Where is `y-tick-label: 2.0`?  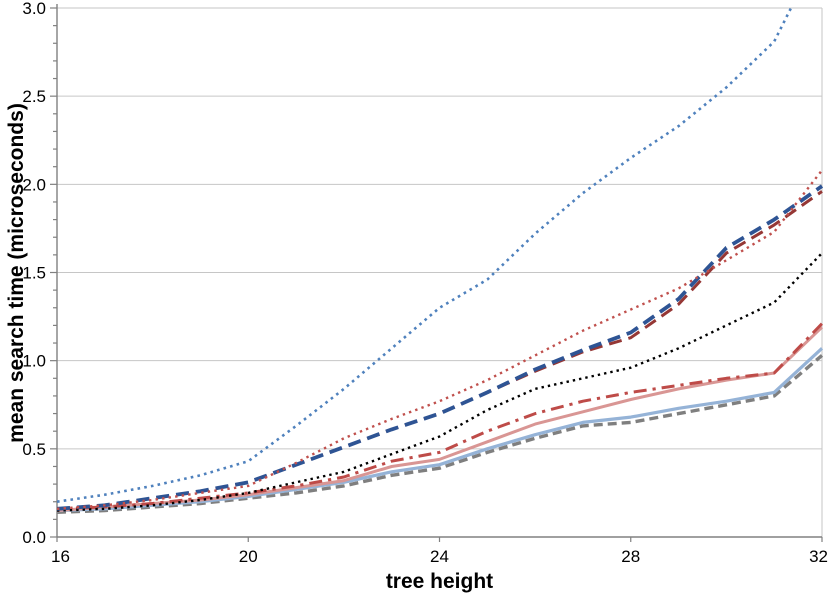
y-tick-label: 2.0 is located at coordinates (34, 184).